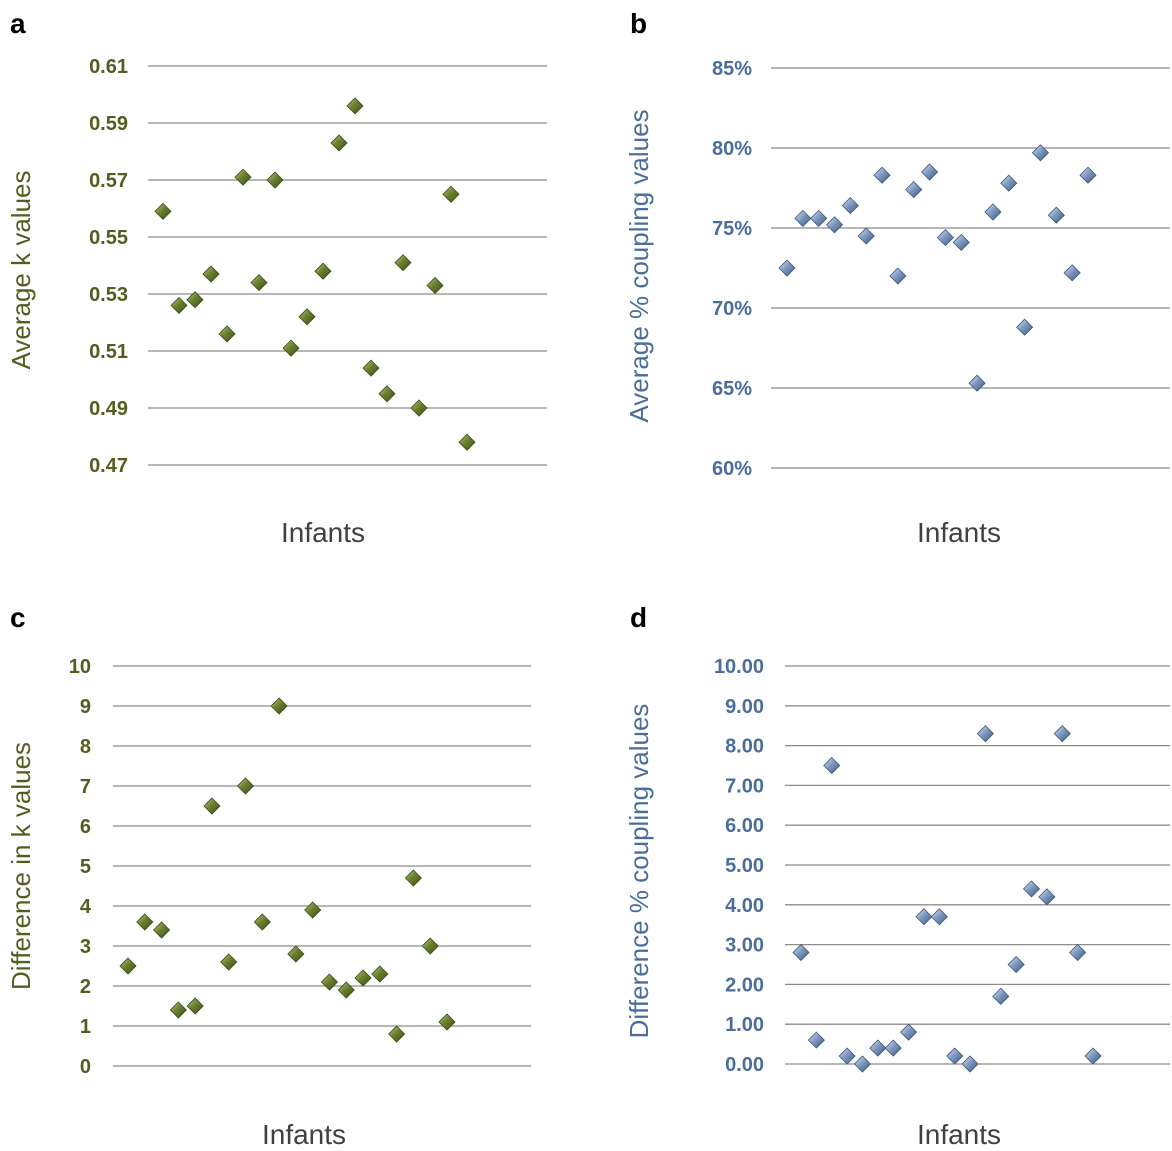 The image size is (1172, 1151). What do you see at coordinates (85, 1067) in the screenshot?
I see `y-tick-label-c: 0` at bounding box center [85, 1067].